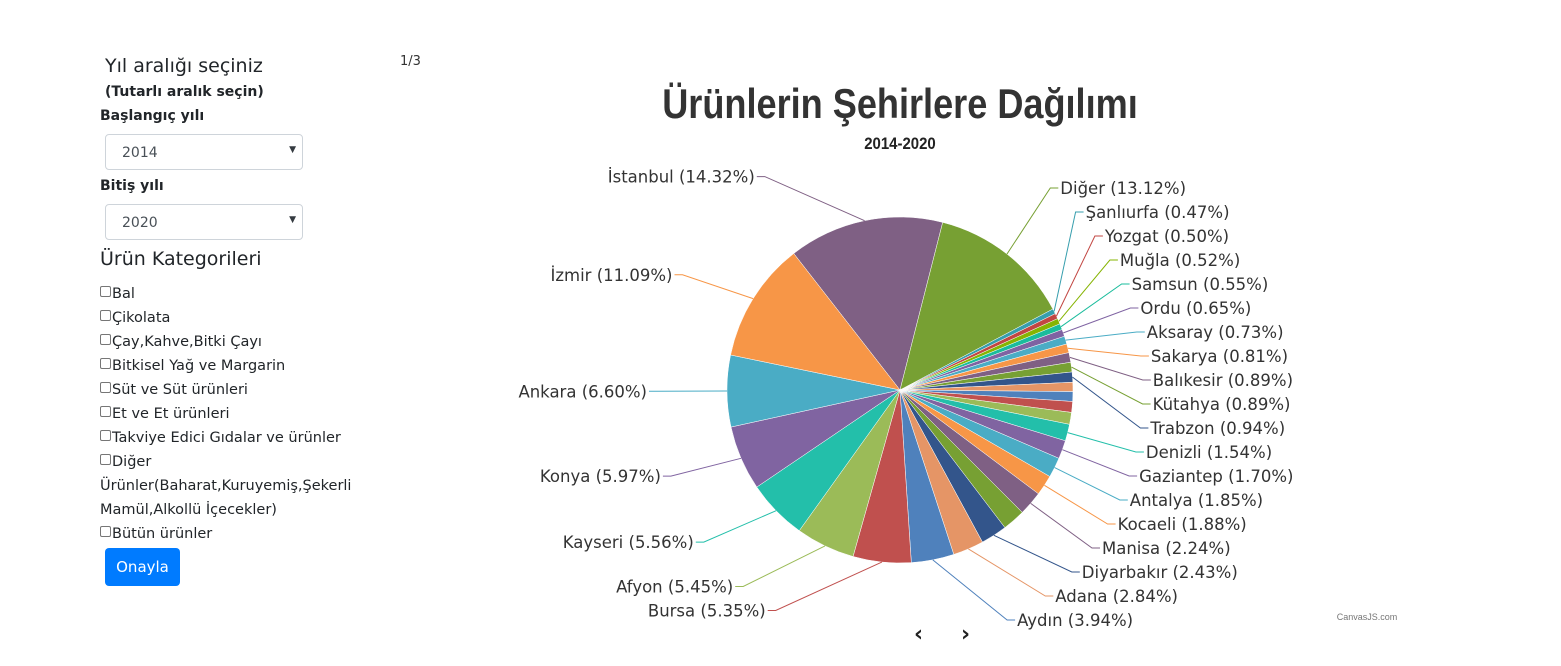 This screenshot has height=666, width=1561. Describe the element at coordinates (1075, 620) in the screenshot. I see `pie-label: Aydın (3.94%)` at that location.